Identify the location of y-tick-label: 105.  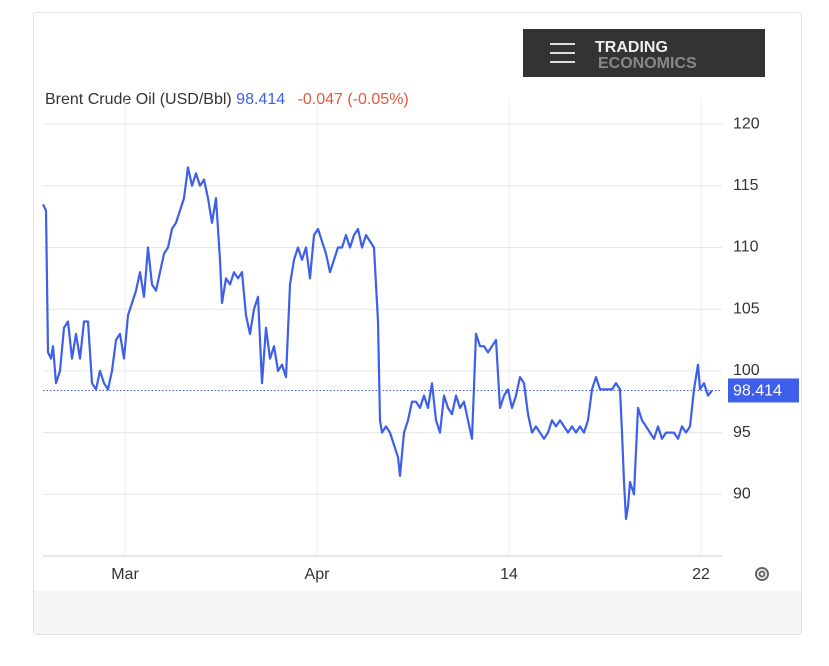
(746, 308).